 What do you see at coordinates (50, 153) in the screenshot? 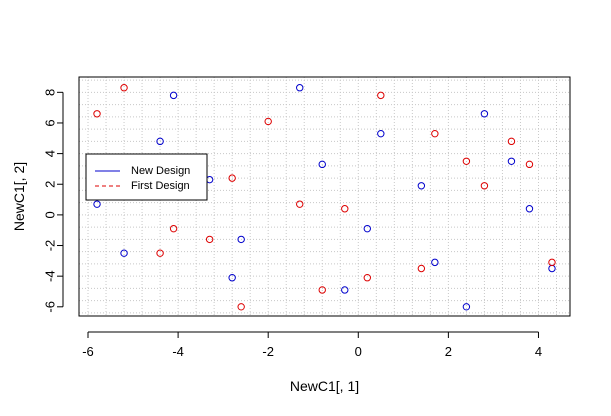
I see `y-tick-label: 4` at bounding box center [50, 153].